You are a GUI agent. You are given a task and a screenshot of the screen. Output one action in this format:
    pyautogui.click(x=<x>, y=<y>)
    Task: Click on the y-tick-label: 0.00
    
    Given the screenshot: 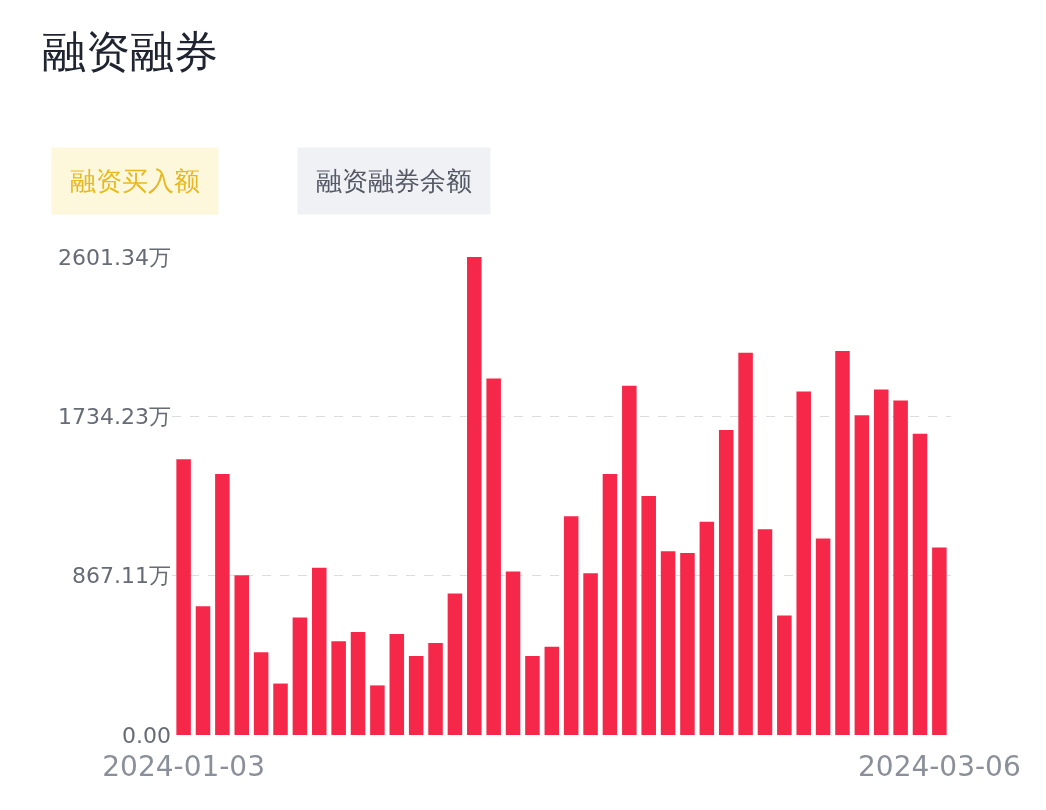 What is the action you would take?
    pyautogui.click(x=146, y=735)
    